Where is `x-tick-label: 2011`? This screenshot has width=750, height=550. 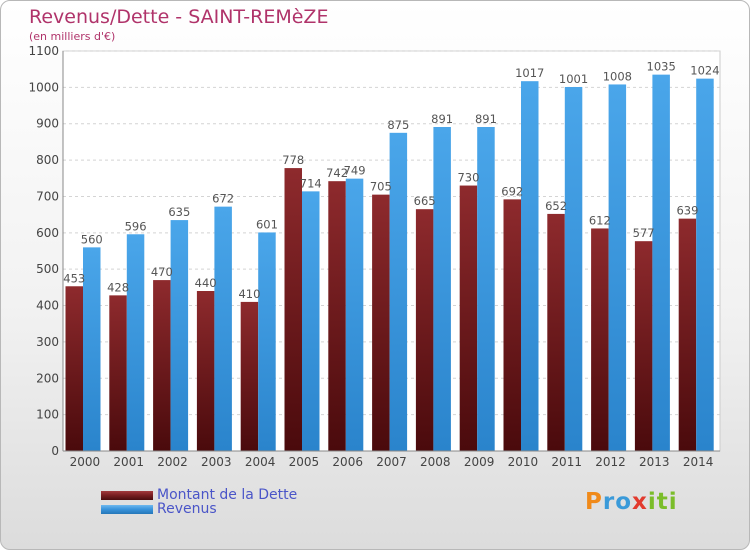 x-tick-label: 2011 is located at coordinates (566, 462).